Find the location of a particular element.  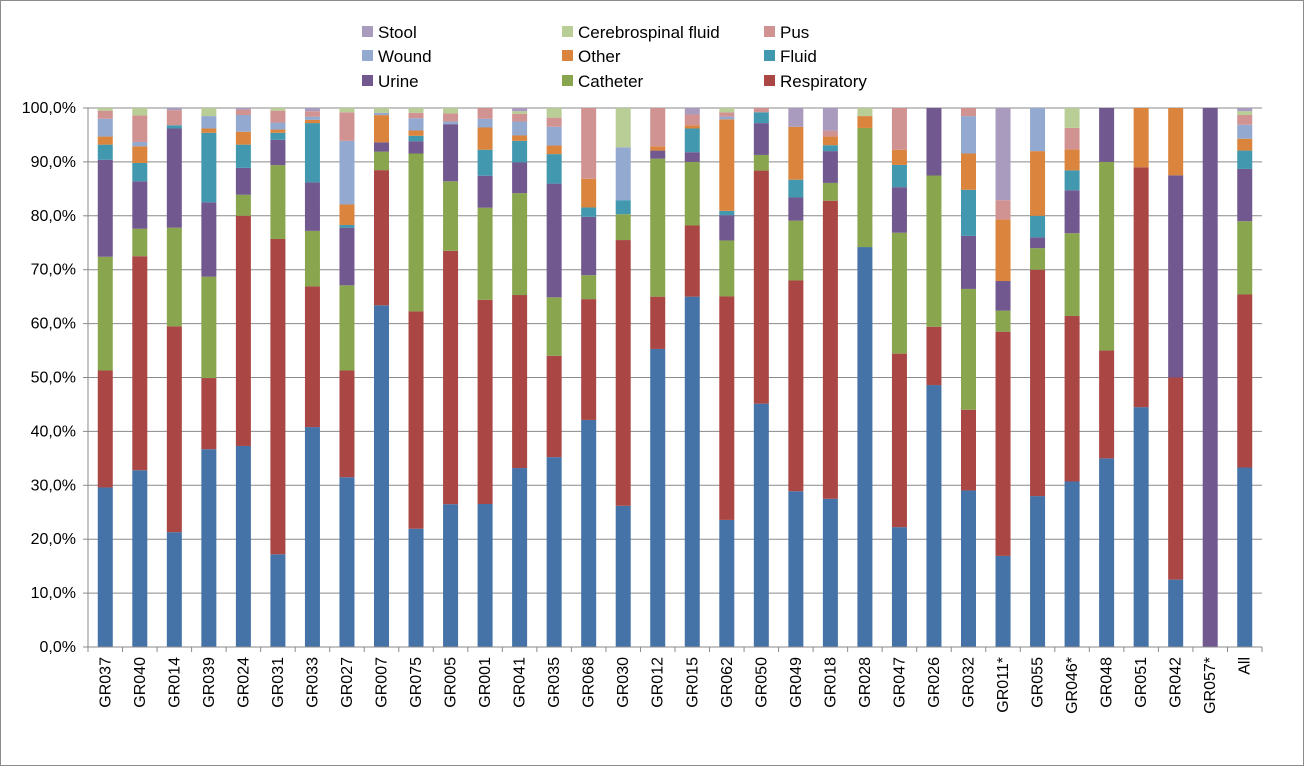

bar-stack-gr055 is located at coordinates (1038, 377).